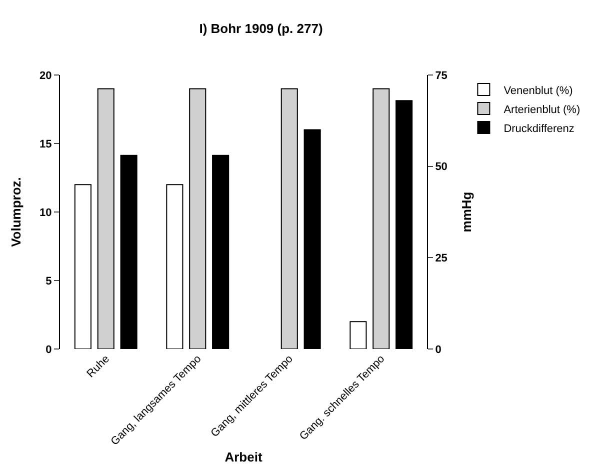 This screenshot has width=607, height=474. Describe the element at coordinates (243, 456) in the screenshot. I see `x-axis-title: Arbeit` at that location.